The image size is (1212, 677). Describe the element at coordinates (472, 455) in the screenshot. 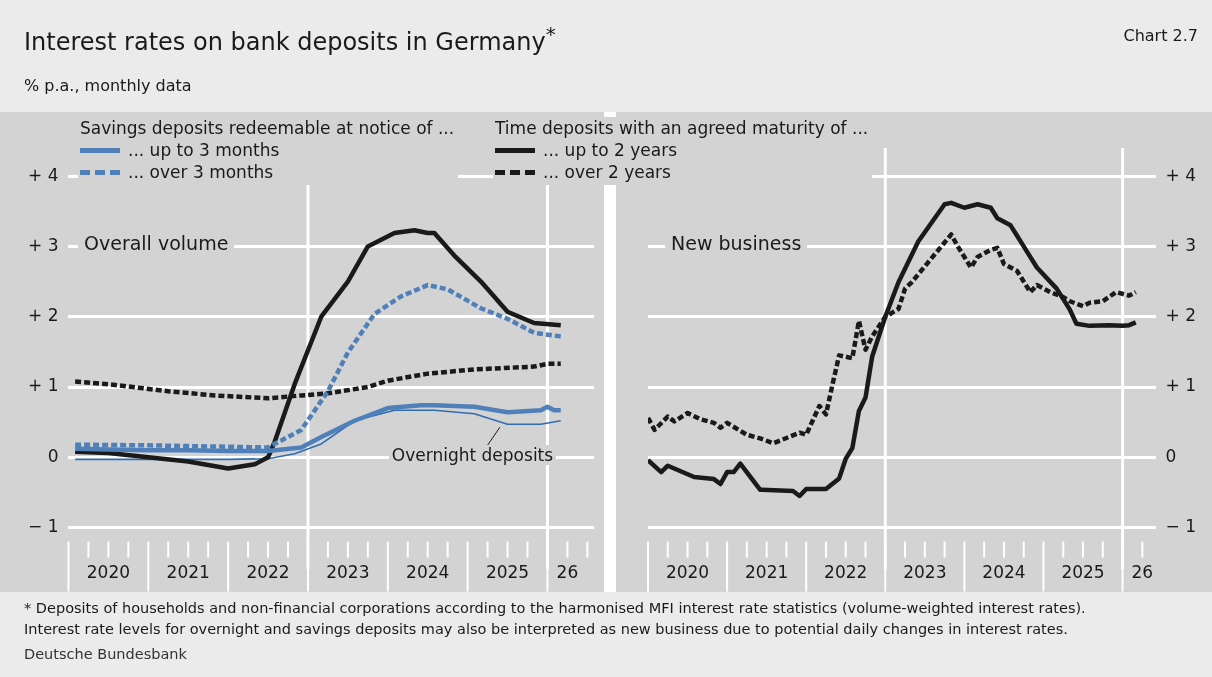

I see `annotation: Overnight deposits` at that location.